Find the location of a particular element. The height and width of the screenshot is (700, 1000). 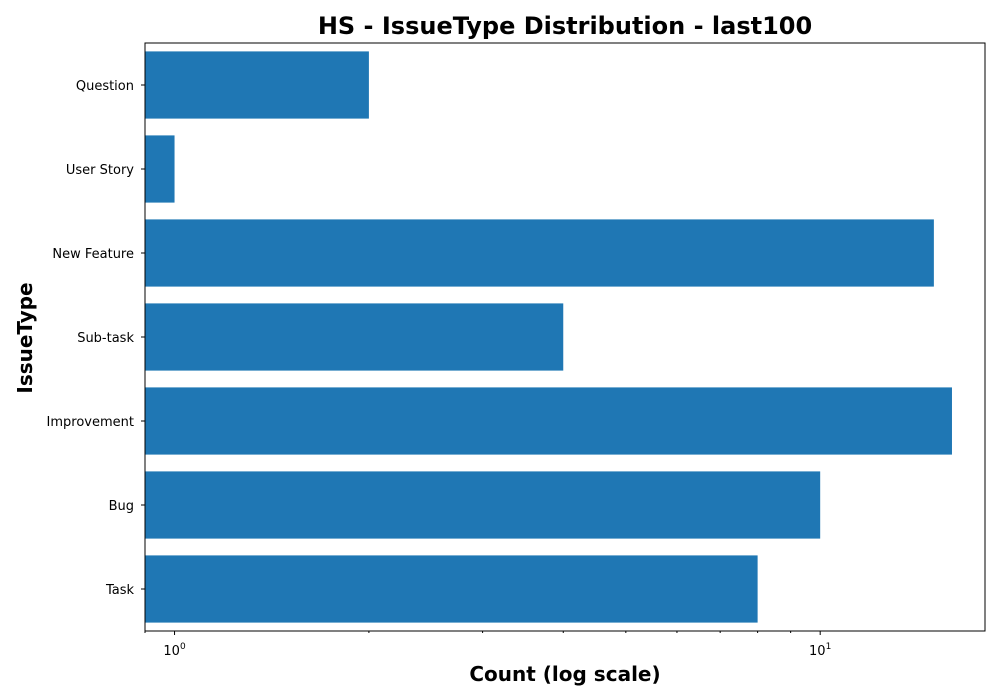

y-tick-label: New Feature is located at coordinates (93, 254).